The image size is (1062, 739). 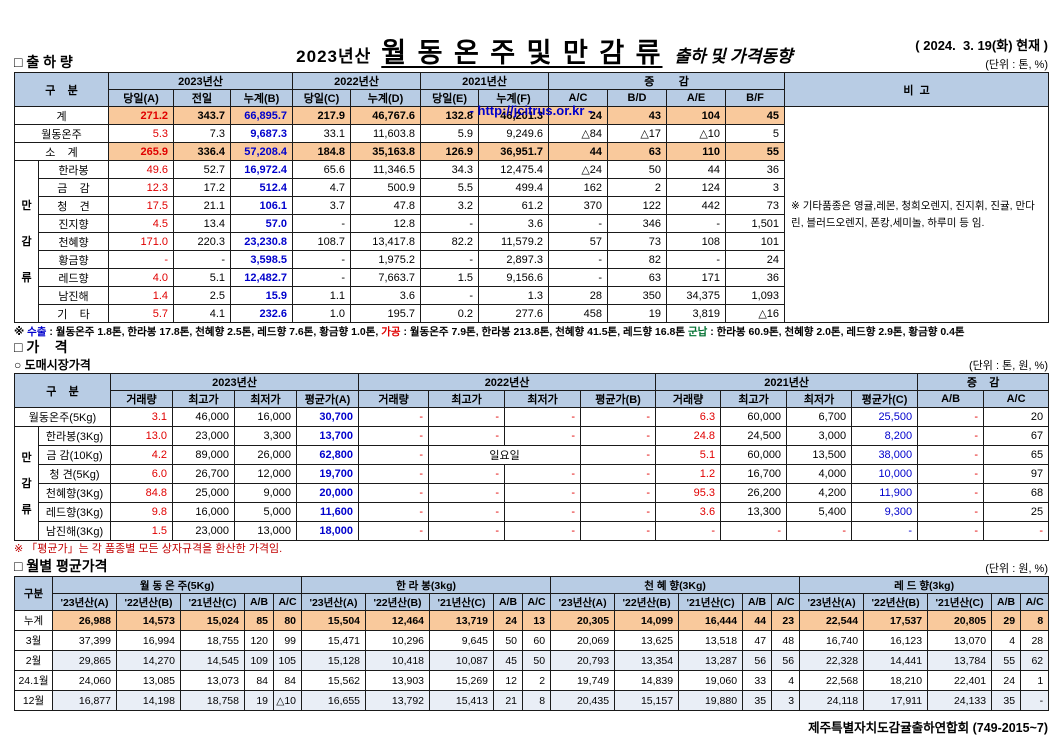 I want to click on data-cell: 68, so click(x=1016, y=493).